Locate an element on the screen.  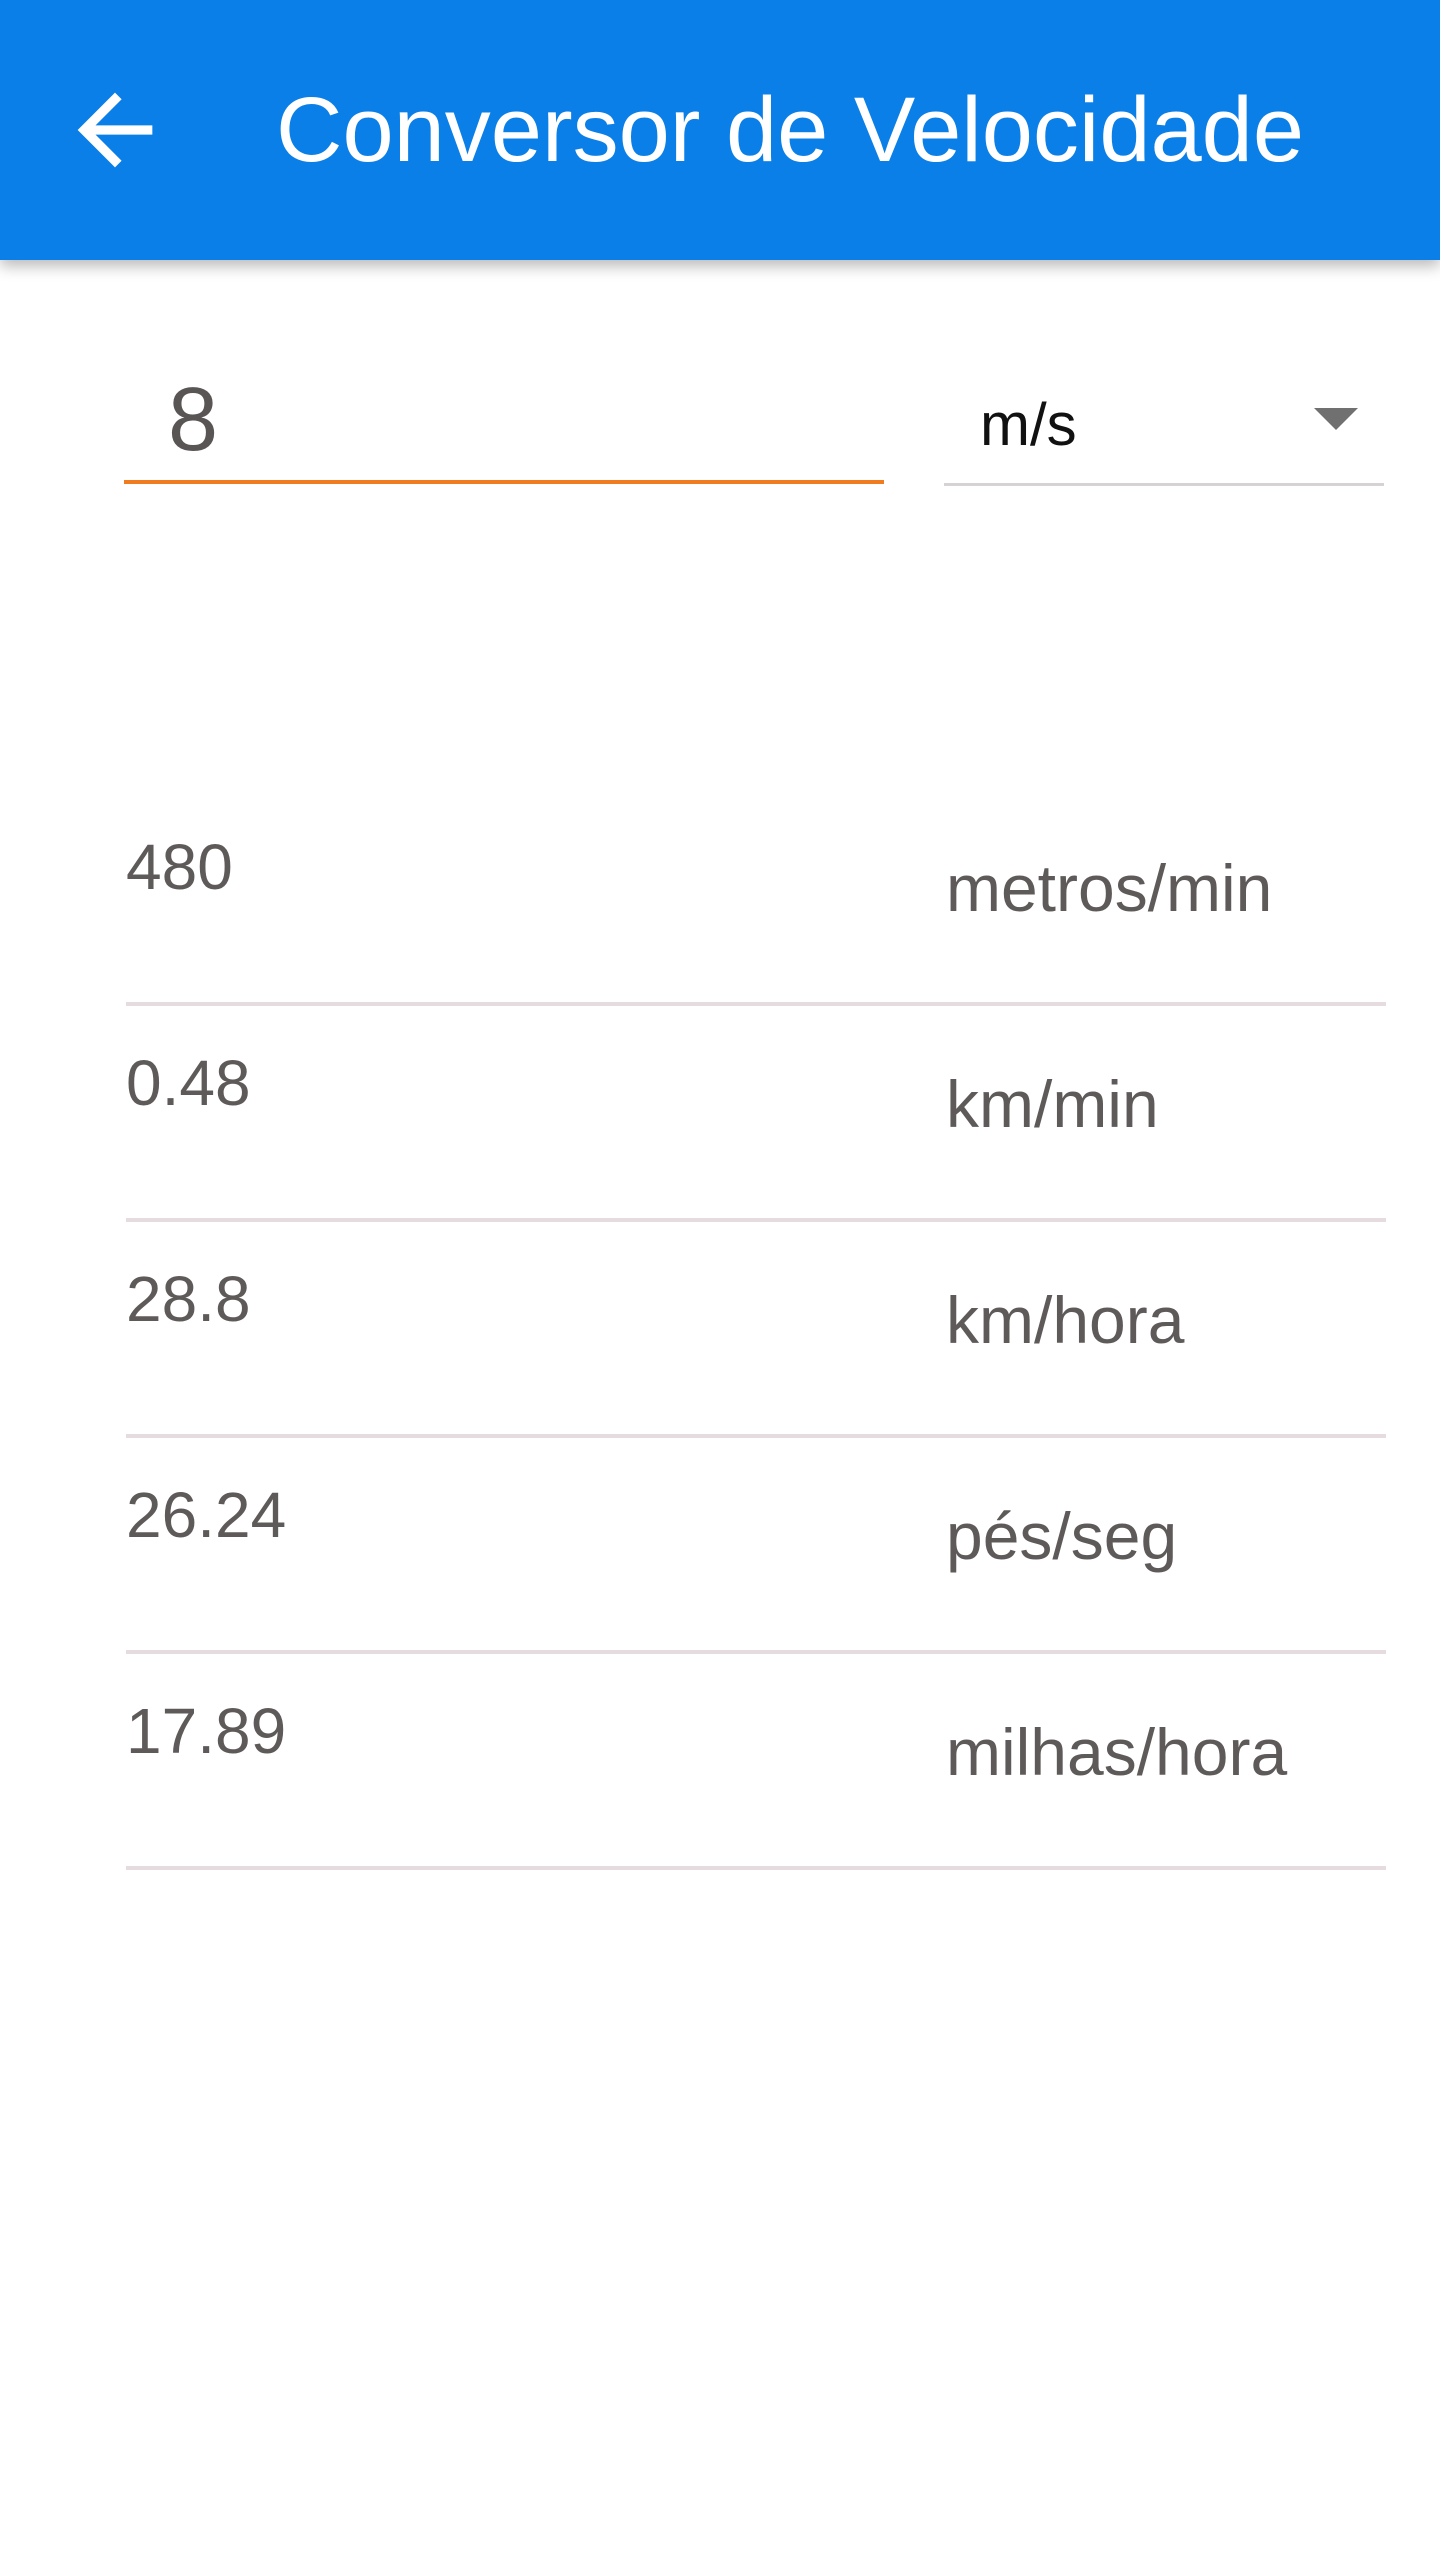
back-button is located at coordinates (115, 130).